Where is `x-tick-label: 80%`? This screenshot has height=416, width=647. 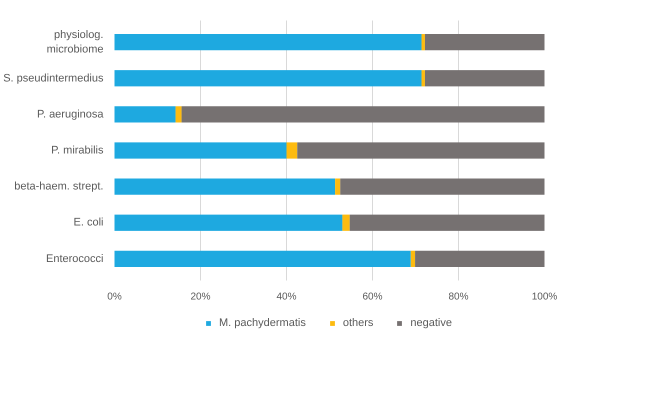 x-tick-label: 80% is located at coordinates (458, 297).